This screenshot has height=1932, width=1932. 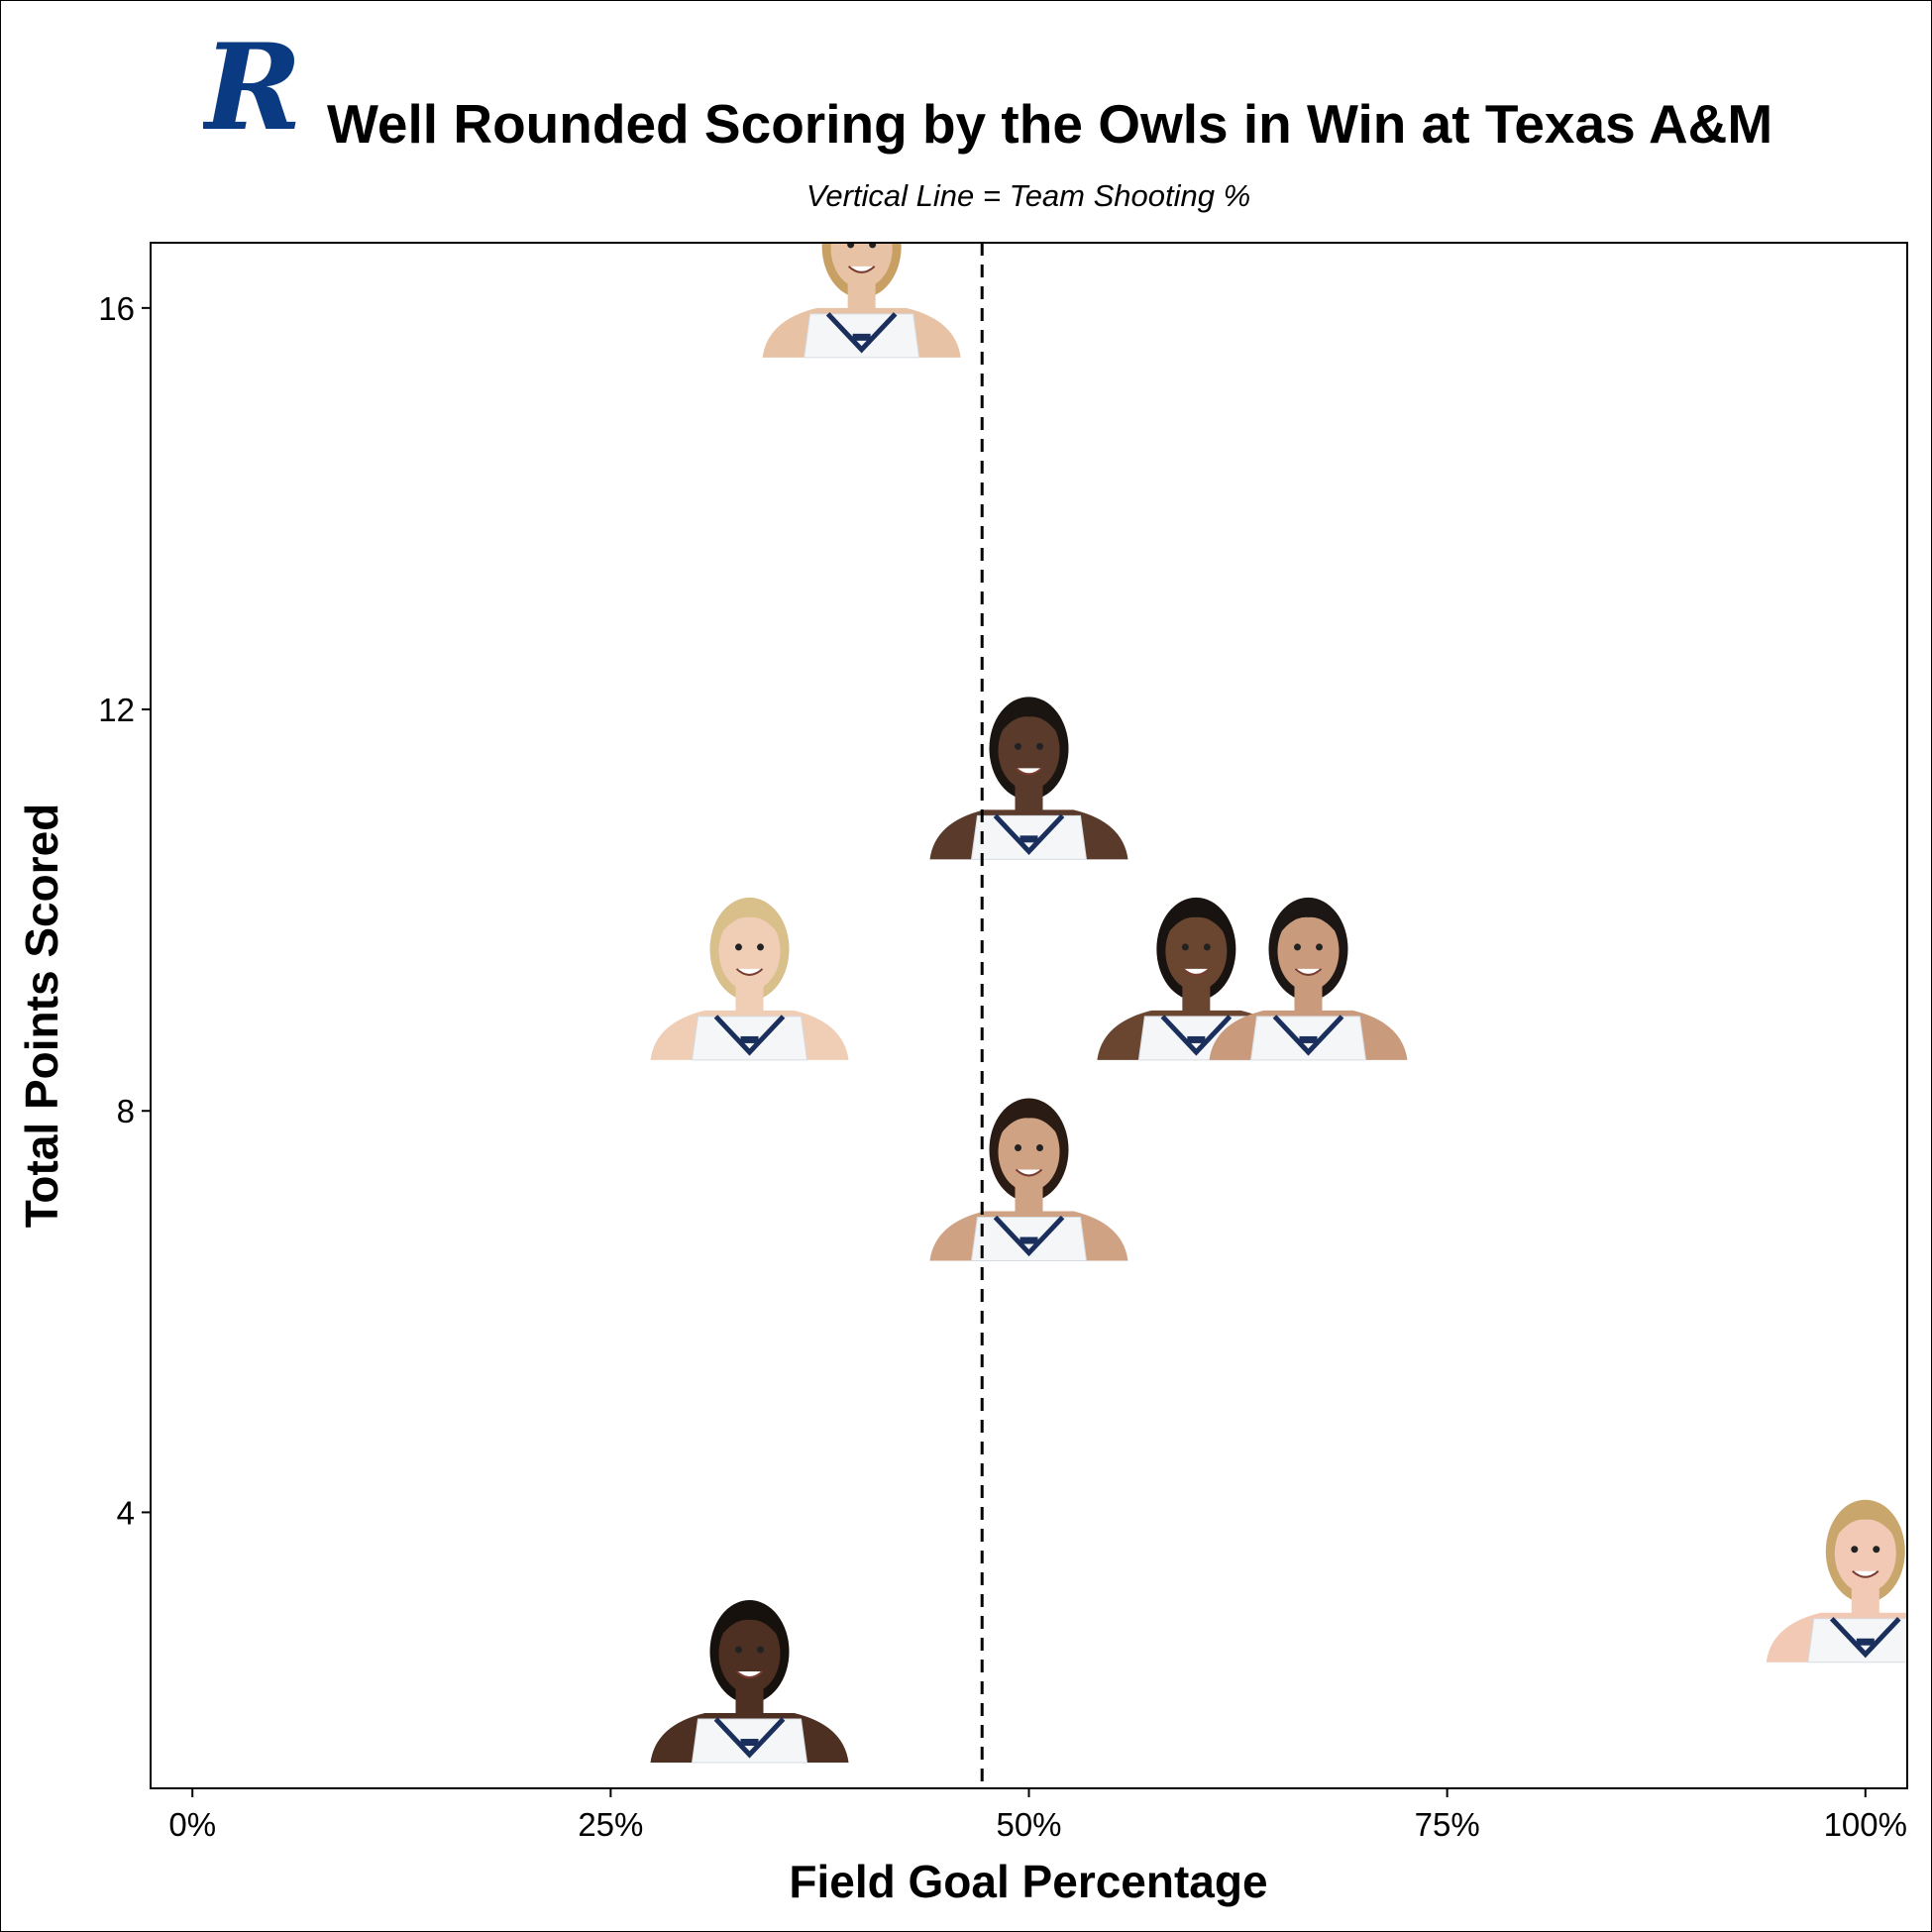 What do you see at coordinates (610, 1825) in the screenshot?
I see `x-tick-label: 25%` at bounding box center [610, 1825].